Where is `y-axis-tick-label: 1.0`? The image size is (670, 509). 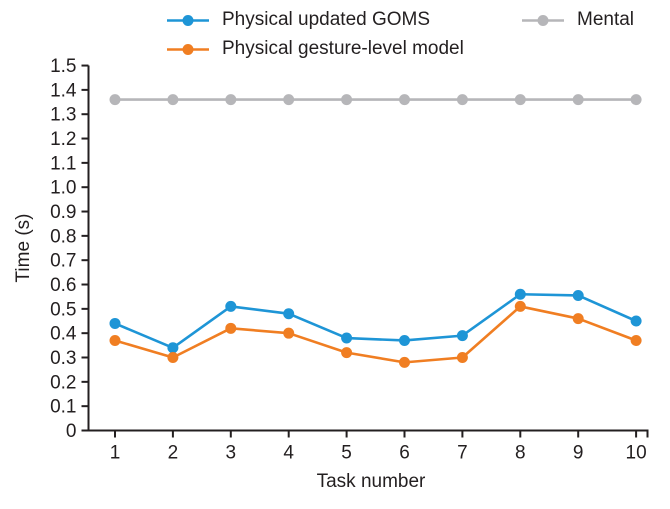
y-axis-tick-label: 1.0 is located at coordinates (63, 188).